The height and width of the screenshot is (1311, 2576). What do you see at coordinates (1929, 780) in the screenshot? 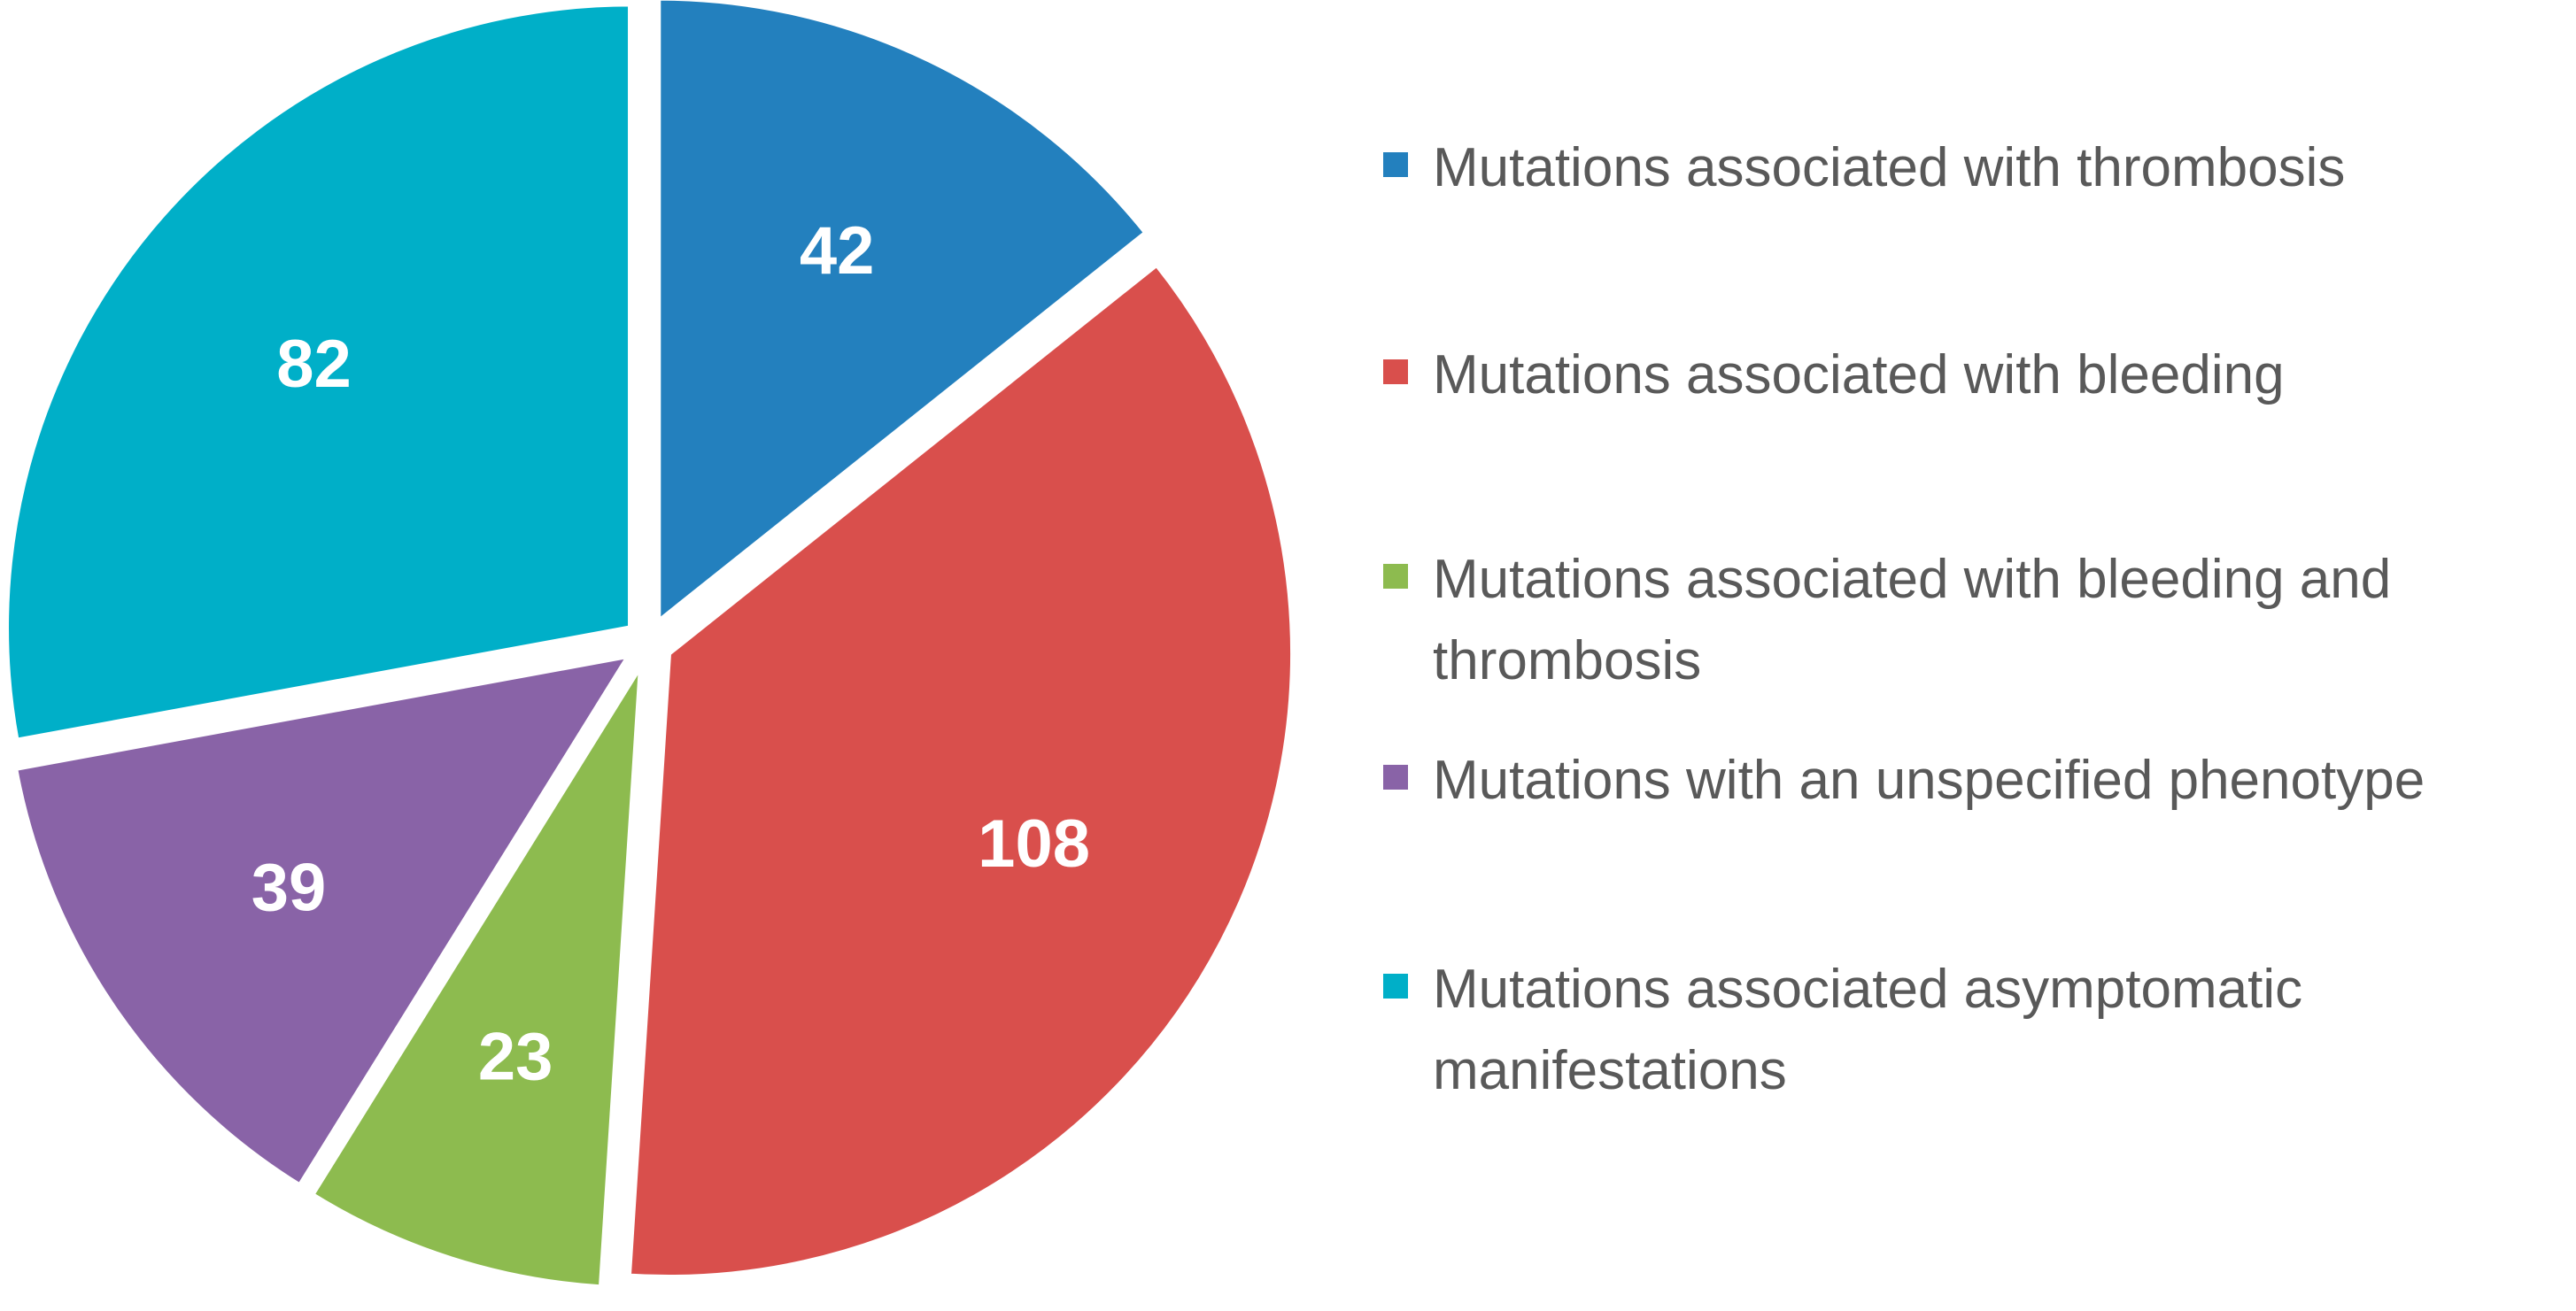
I see `legend-label: Mutations with an unspecified phenotype` at bounding box center [1929, 780].